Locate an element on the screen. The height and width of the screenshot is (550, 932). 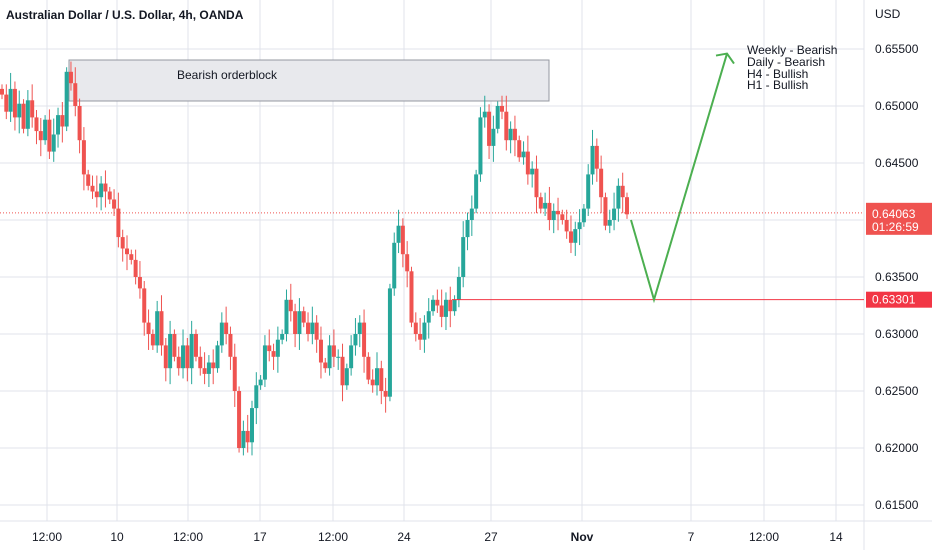
time-tick-label: Nov is located at coordinates (582, 537).